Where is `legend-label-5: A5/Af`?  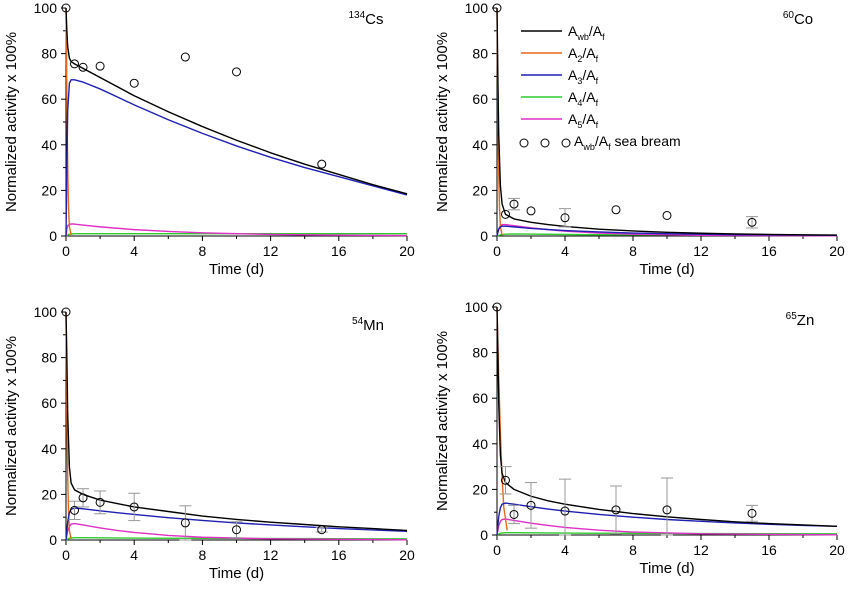 legend-label-5: A5/Af is located at coordinates (583, 120).